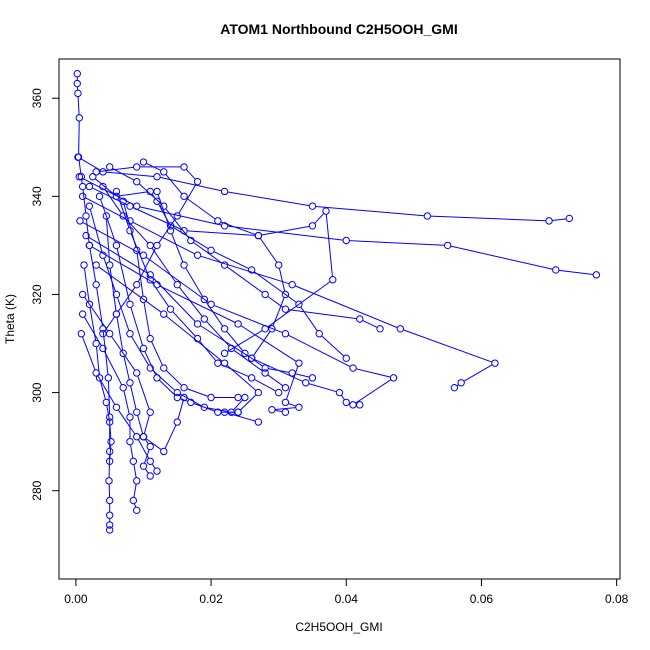  I want to click on x-tick-label: 0.04, so click(347, 599).